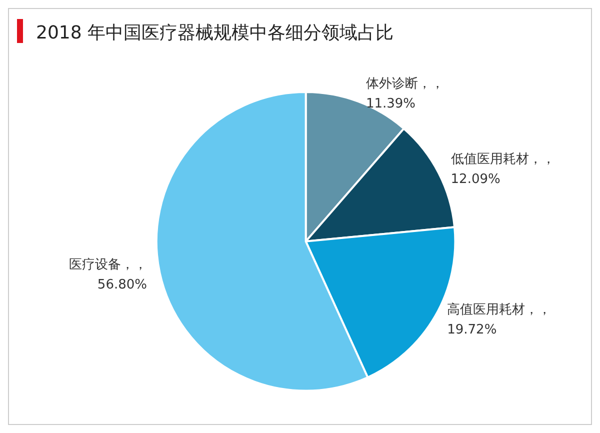  Describe the element at coordinates (499, 320) in the screenshot. I see `slice-label: 高值医用耗材，， 19.72%` at that location.